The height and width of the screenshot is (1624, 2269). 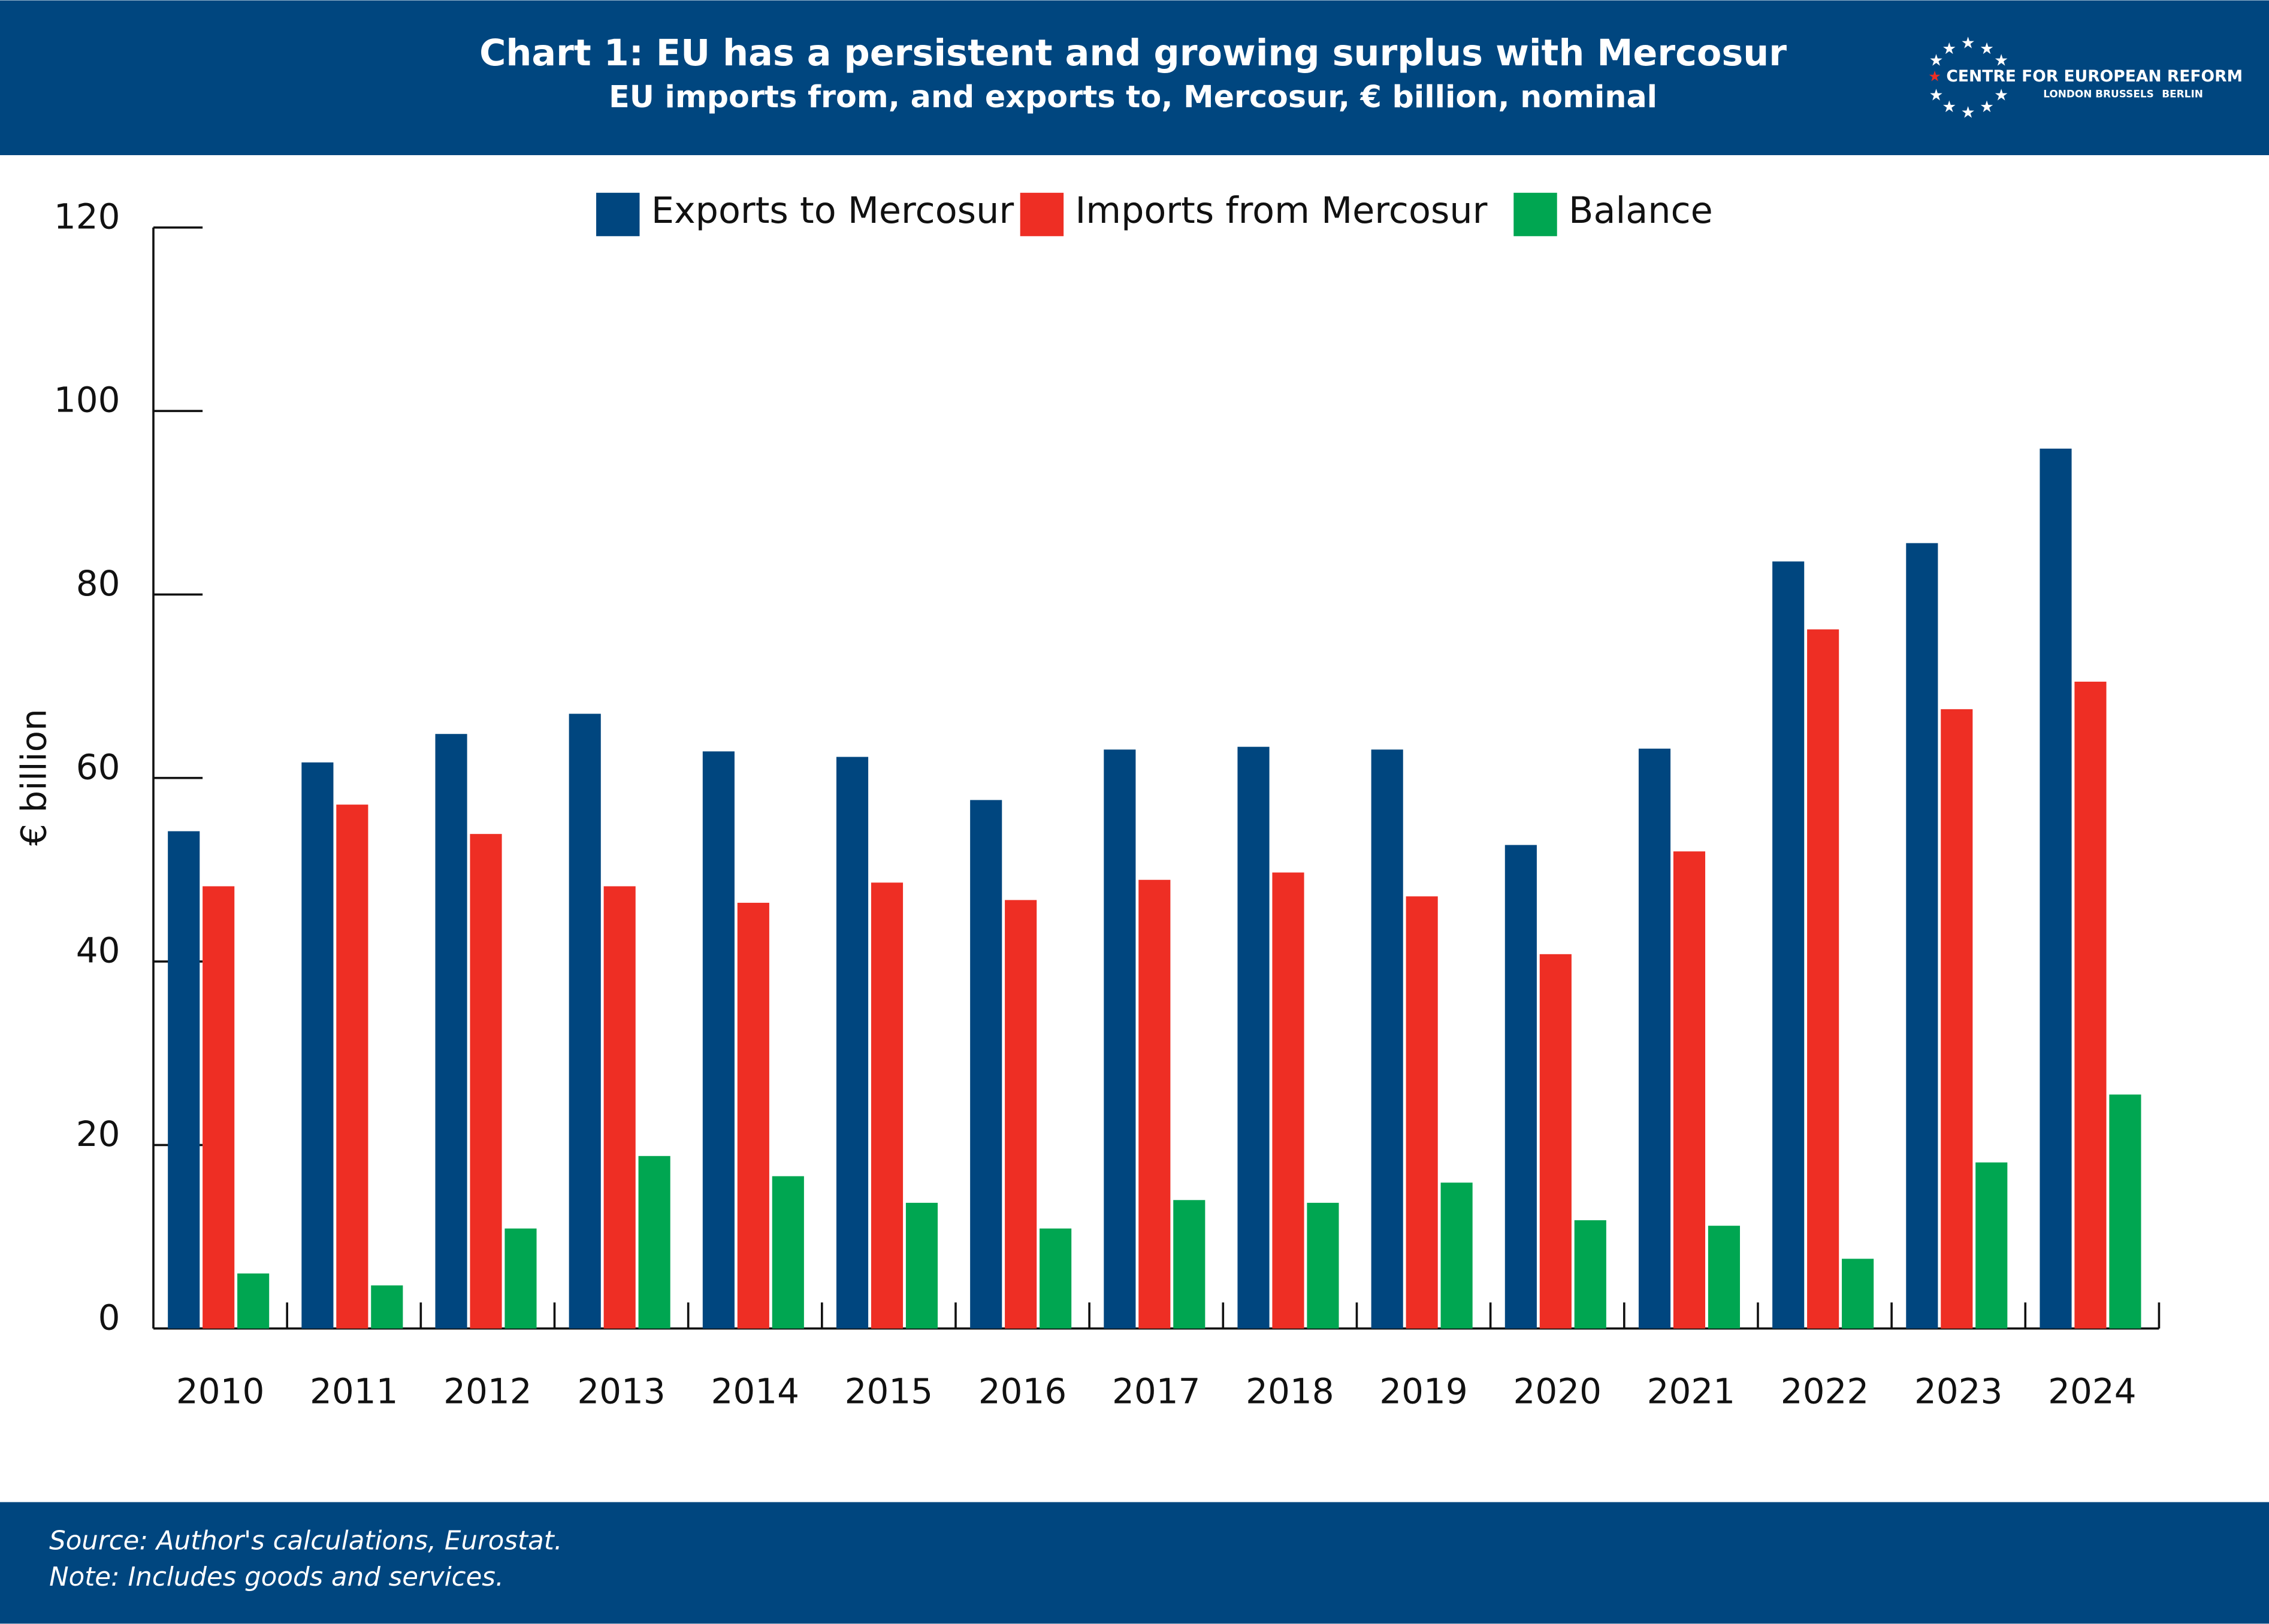 What do you see at coordinates (1022, 1391) in the screenshot?
I see `x-tick-label: 2016` at bounding box center [1022, 1391].